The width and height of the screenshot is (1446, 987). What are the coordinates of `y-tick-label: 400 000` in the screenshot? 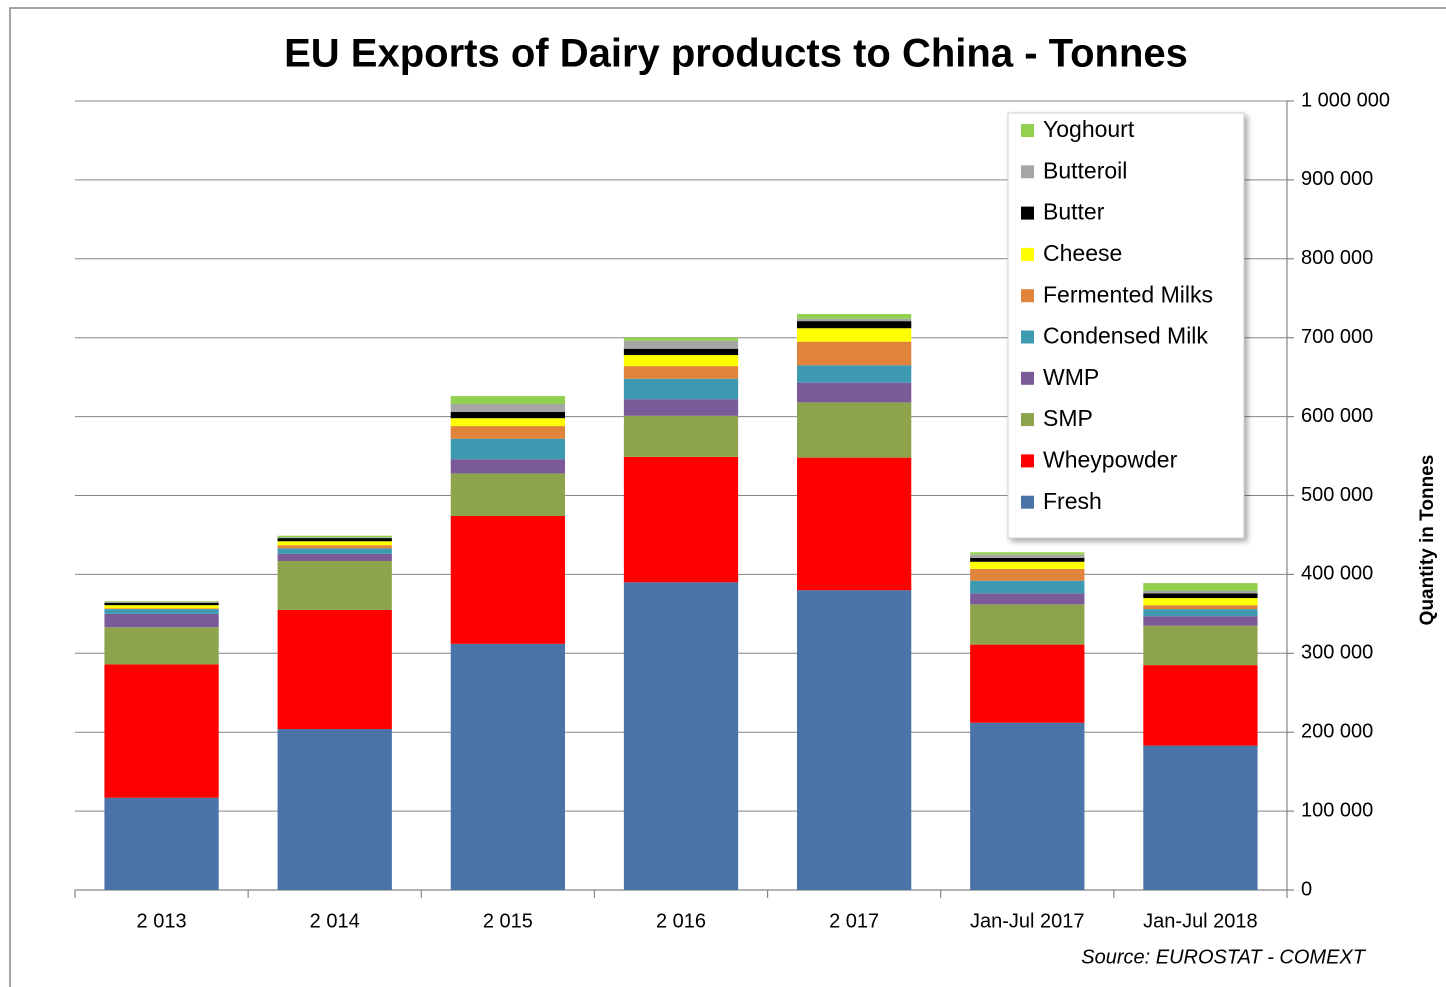 It's located at (1337, 574).